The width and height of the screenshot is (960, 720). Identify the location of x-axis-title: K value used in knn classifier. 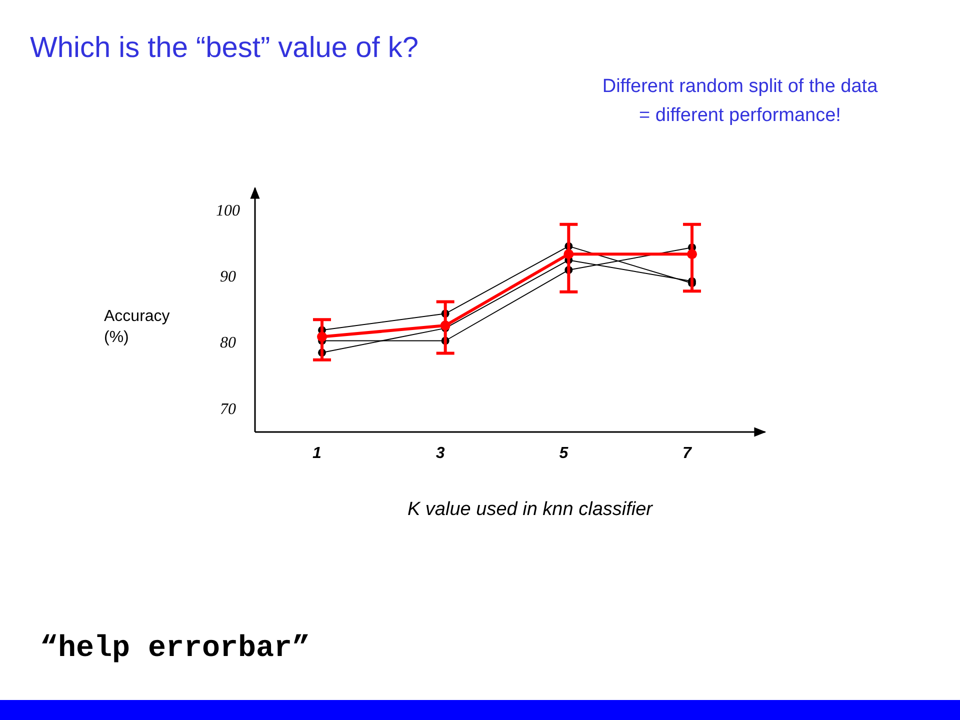
(530, 509).